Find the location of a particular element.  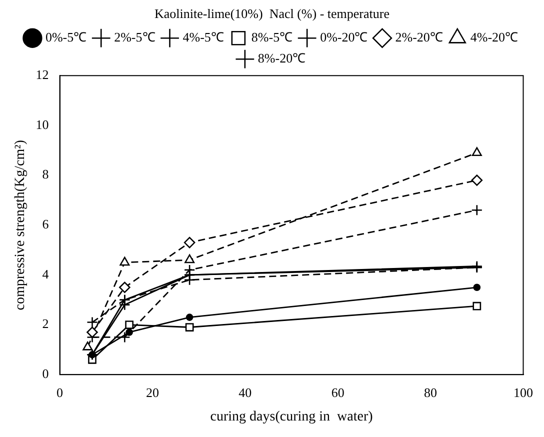

legend-label: 8%-5℃ is located at coordinates (272, 37).